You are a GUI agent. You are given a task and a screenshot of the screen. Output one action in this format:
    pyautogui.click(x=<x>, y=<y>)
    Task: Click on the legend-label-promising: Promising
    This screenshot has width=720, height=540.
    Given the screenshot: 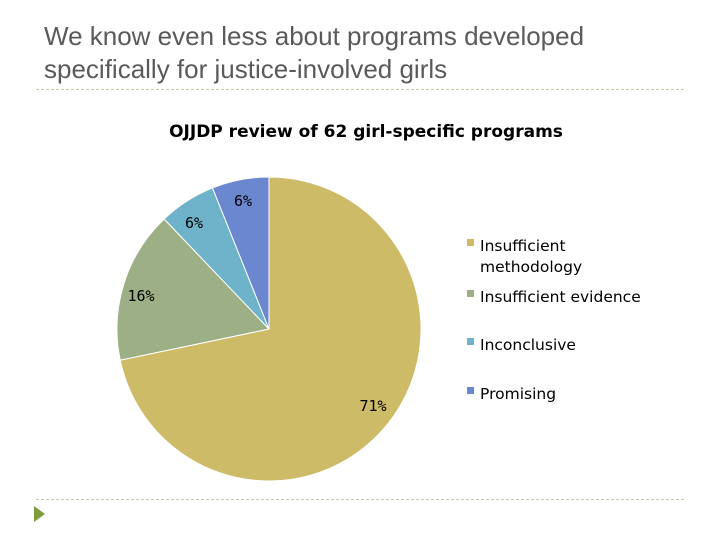 What is the action you would take?
    pyautogui.click(x=518, y=394)
    